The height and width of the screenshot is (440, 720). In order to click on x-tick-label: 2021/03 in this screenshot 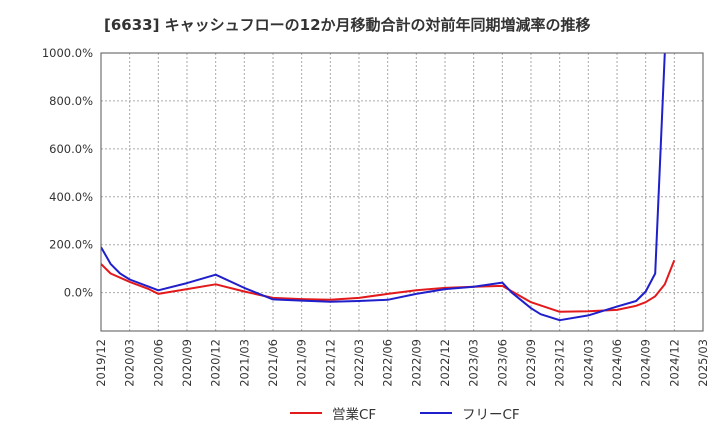, I will do `click(244, 363)`.